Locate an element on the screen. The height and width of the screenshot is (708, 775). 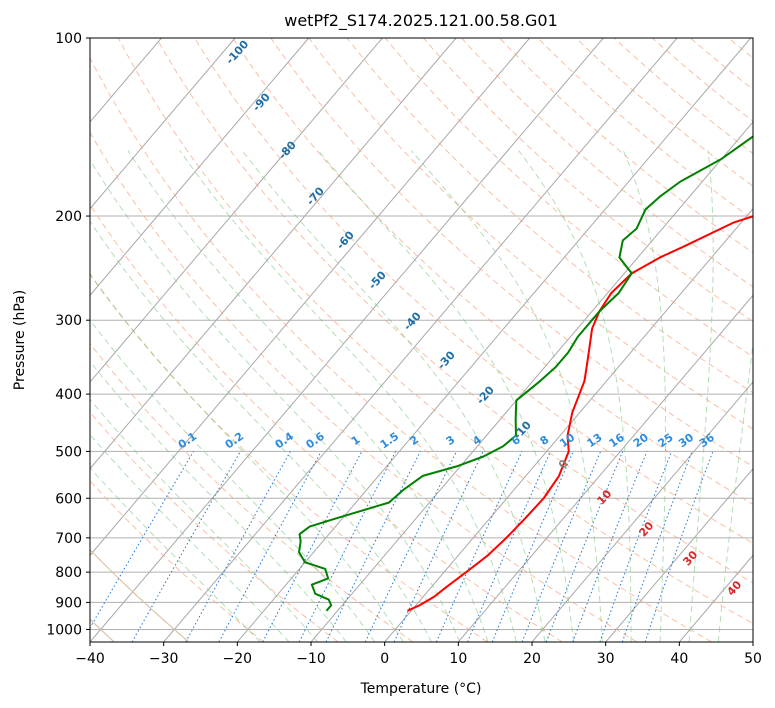
x-tick-label: −40 is located at coordinates (90, 659).